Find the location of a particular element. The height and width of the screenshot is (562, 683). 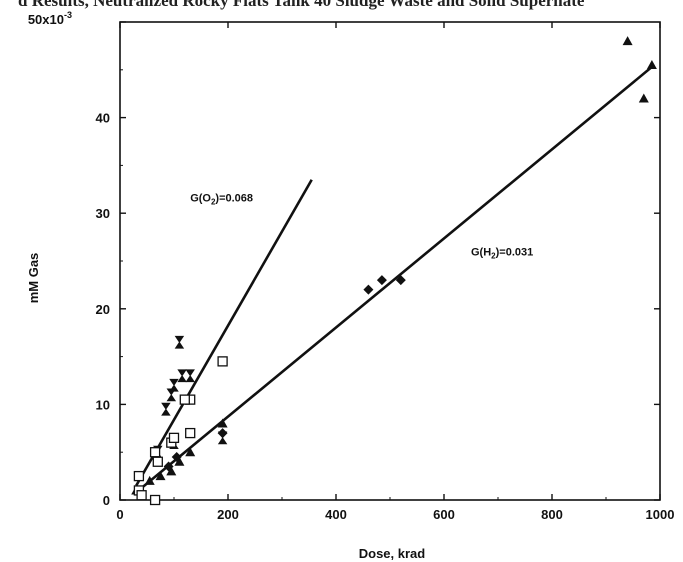

x-tick-label: 1000 is located at coordinates (660, 514).